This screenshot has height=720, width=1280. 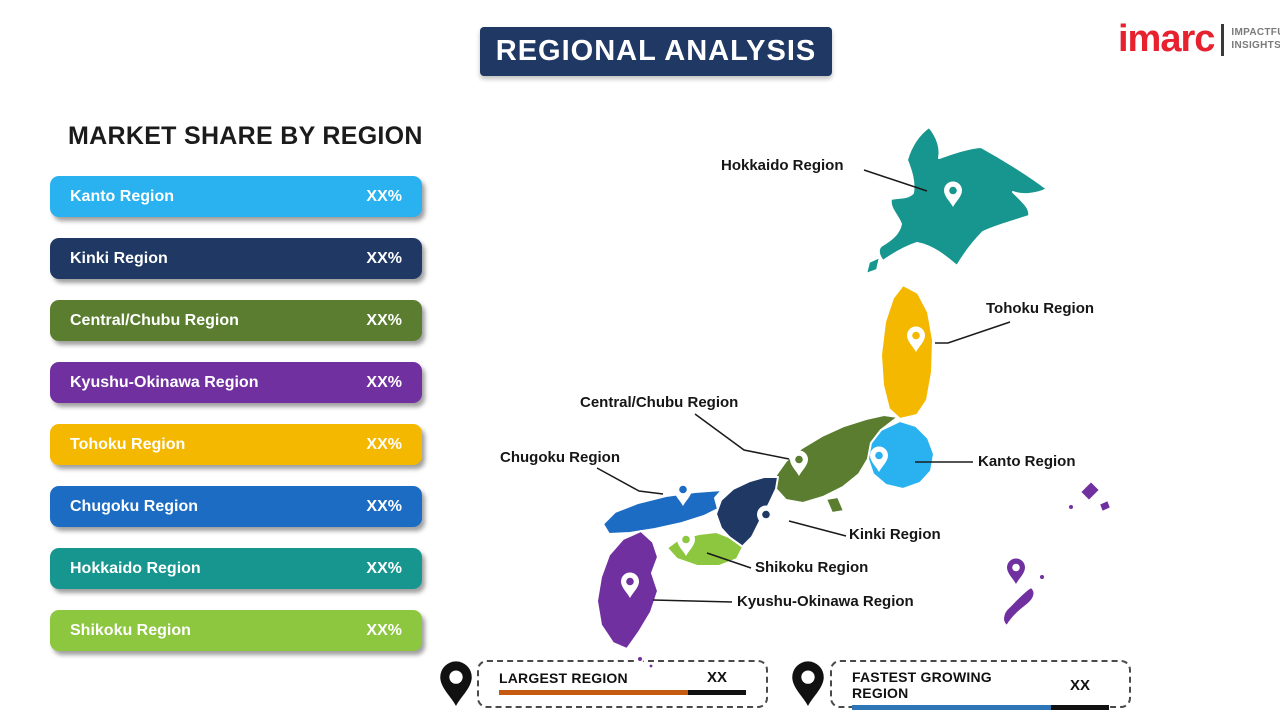 What do you see at coordinates (1027, 461) in the screenshot?
I see `map-label-kanto: Kanto Region` at bounding box center [1027, 461].